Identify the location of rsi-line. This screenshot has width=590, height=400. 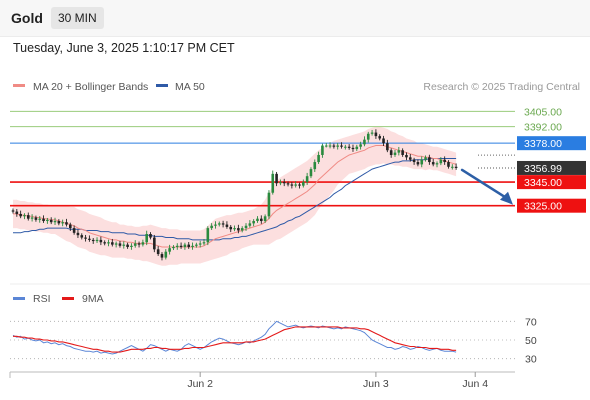
(234, 337).